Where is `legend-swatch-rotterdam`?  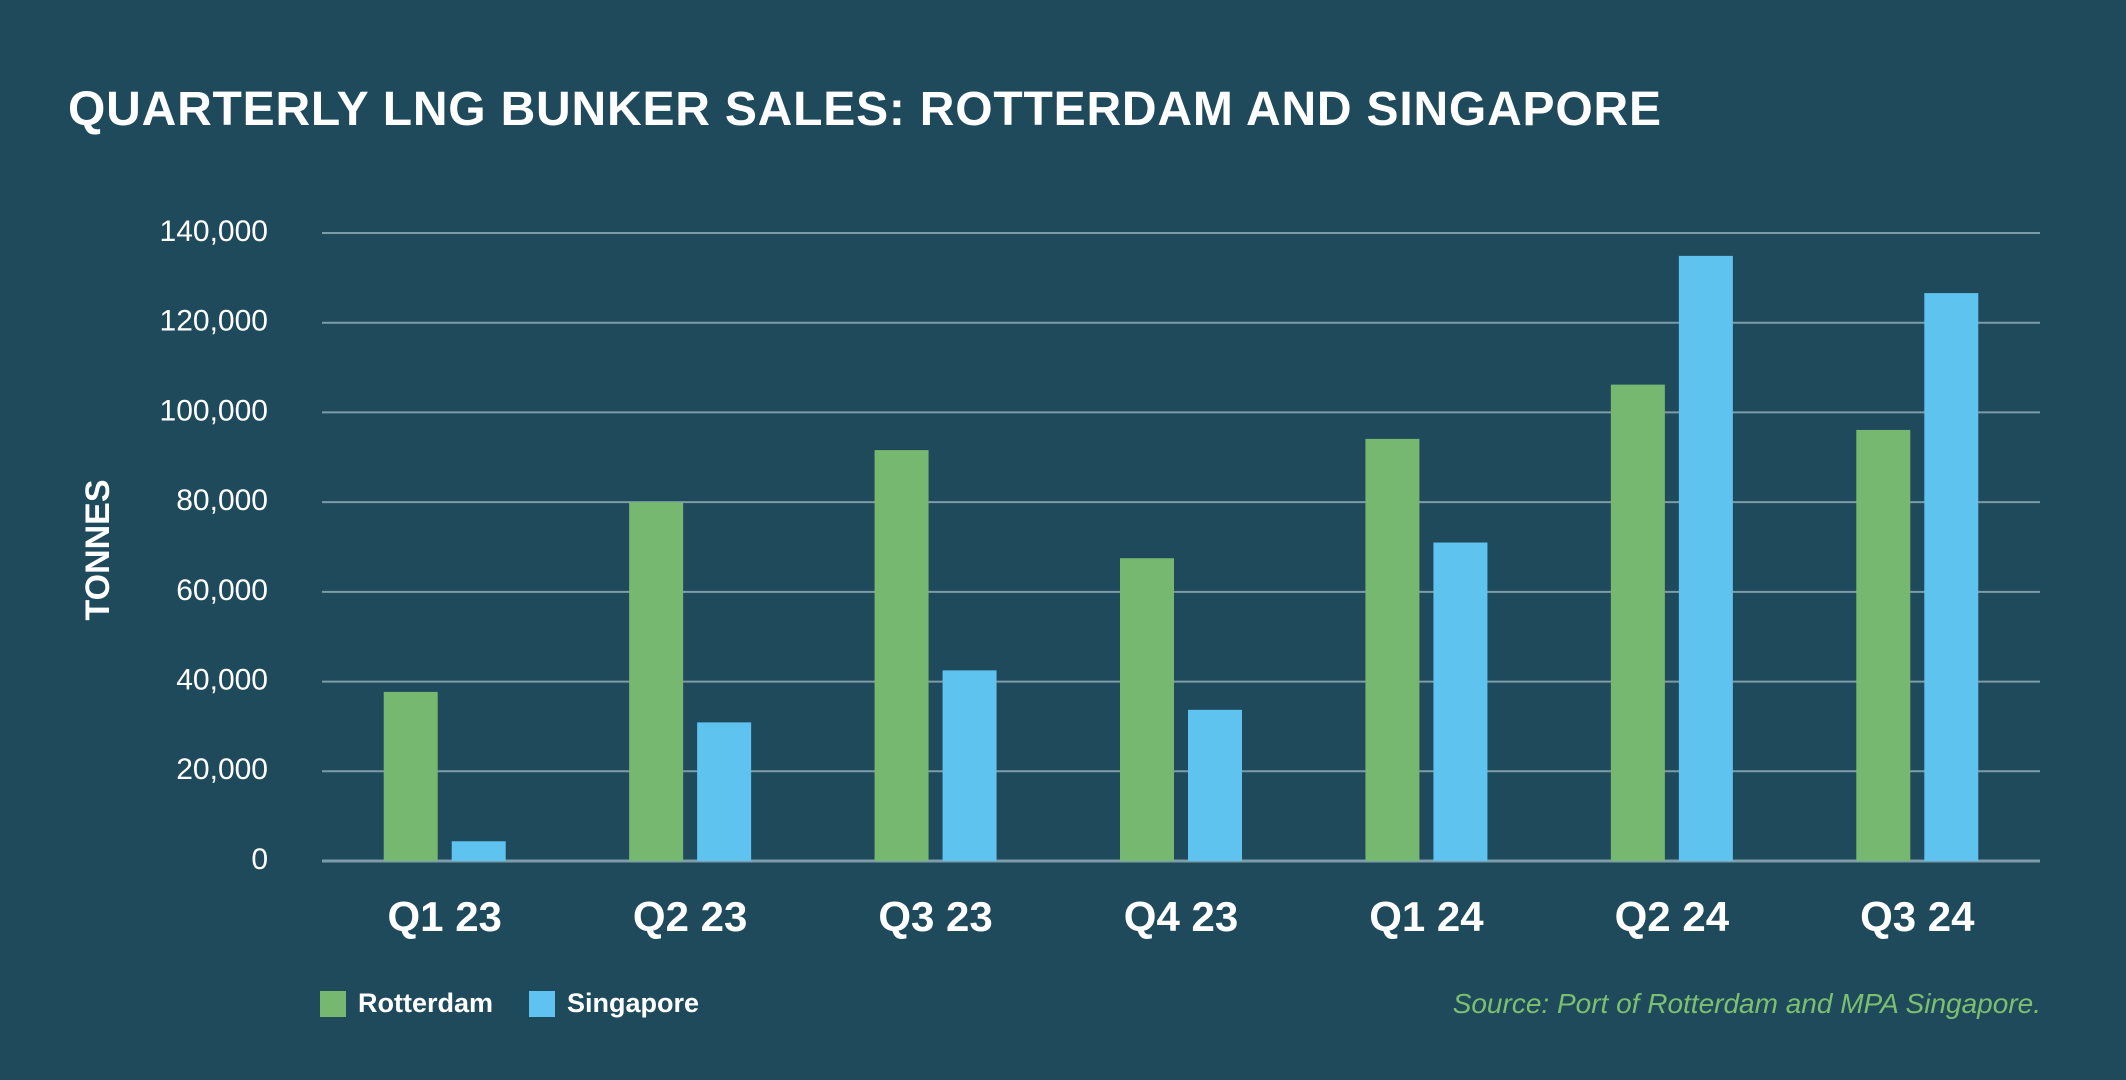 legend-swatch-rotterdam is located at coordinates (333, 1003).